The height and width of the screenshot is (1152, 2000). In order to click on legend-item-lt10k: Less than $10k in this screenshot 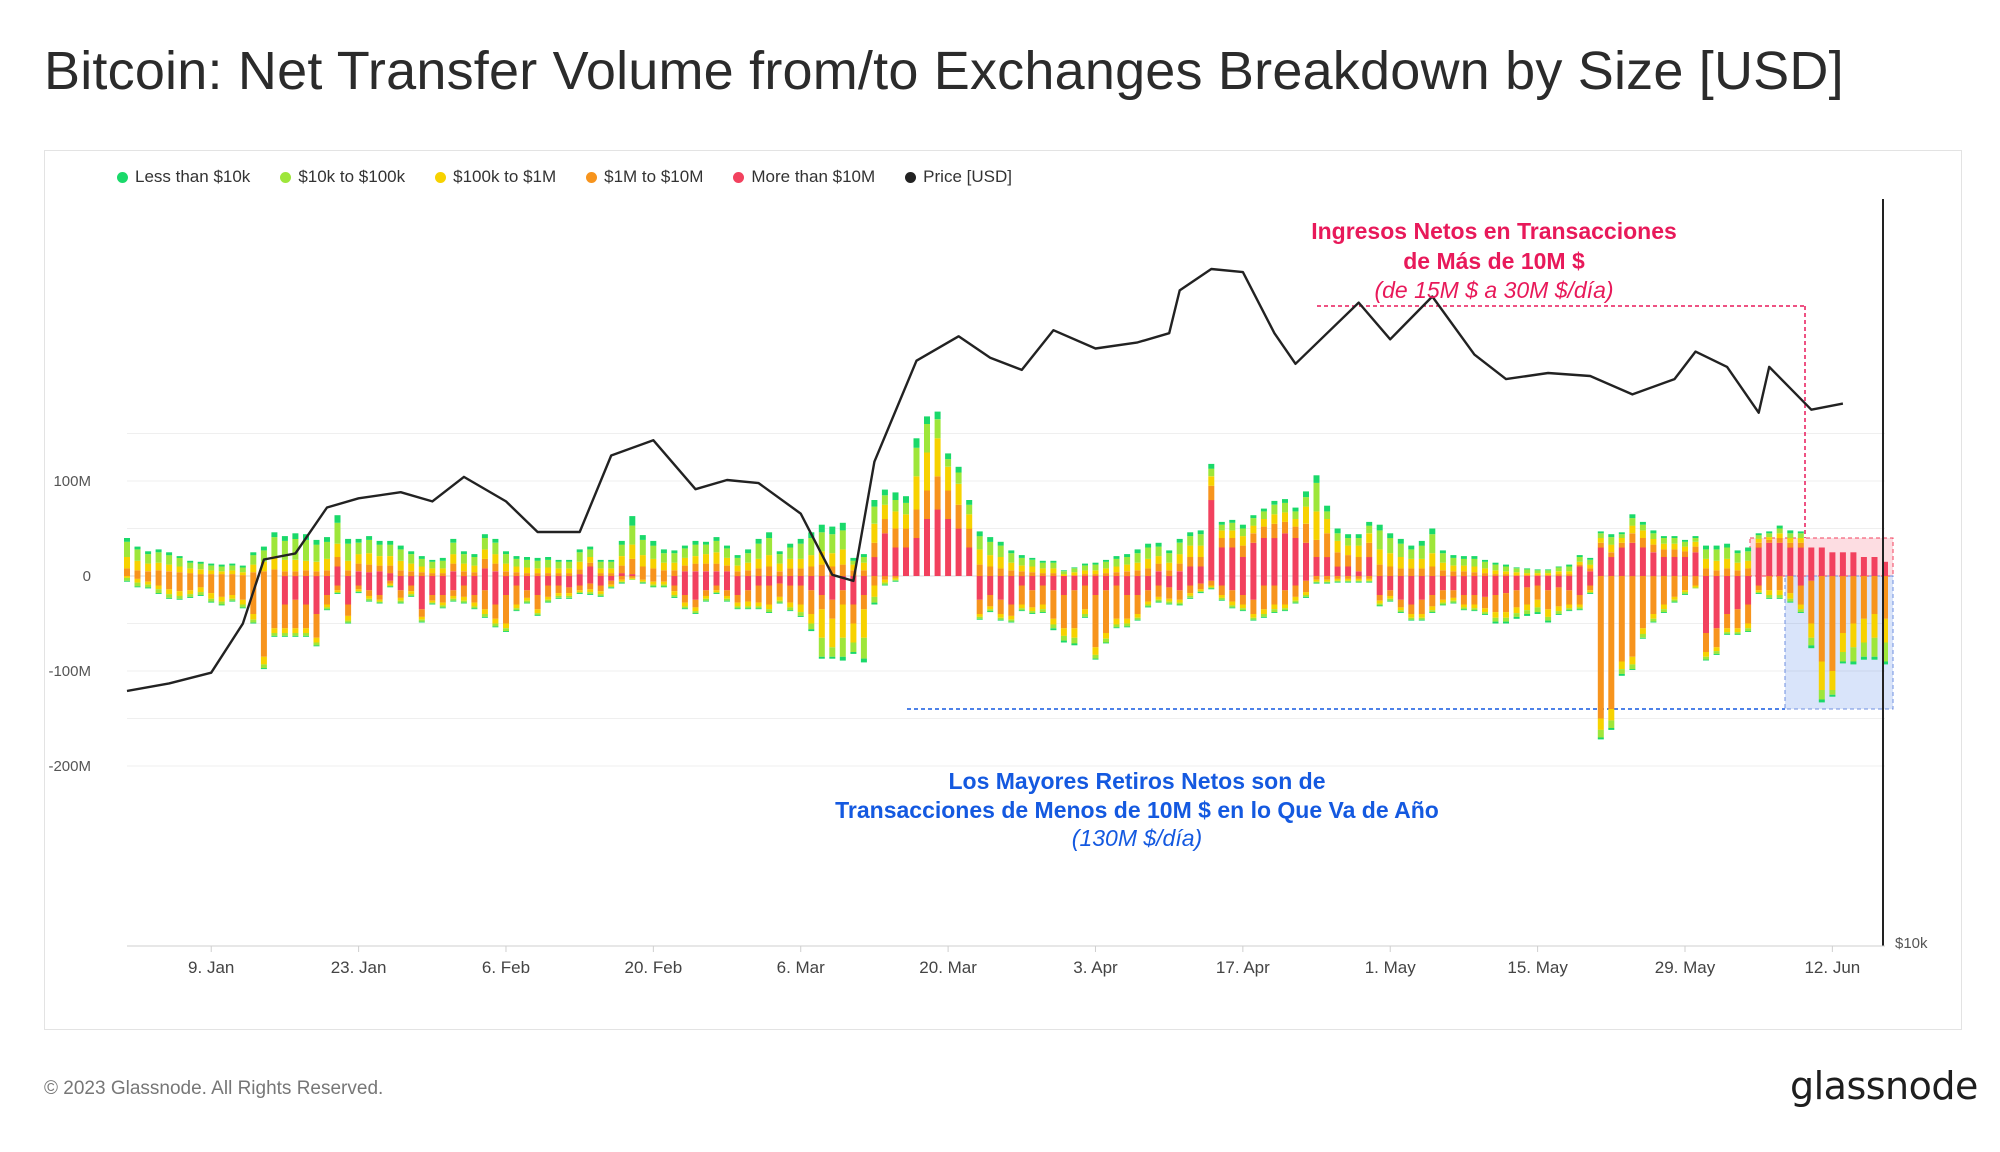, I will do `click(183, 177)`.